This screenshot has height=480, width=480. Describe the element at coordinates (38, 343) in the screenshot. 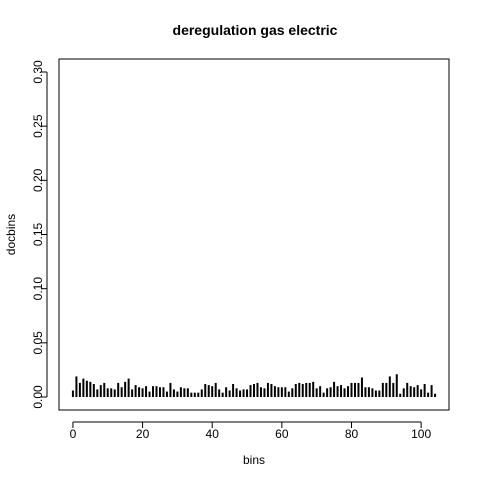

I see `y-tick-label: 0.05` at that location.